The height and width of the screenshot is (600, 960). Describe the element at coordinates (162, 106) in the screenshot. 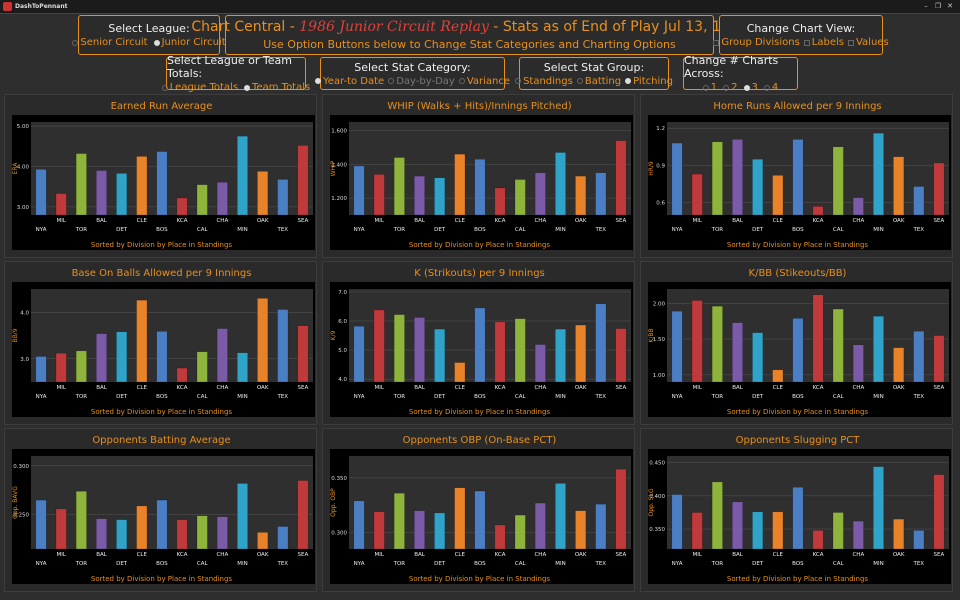

I see `chart-title: Earned Run Average` at that location.